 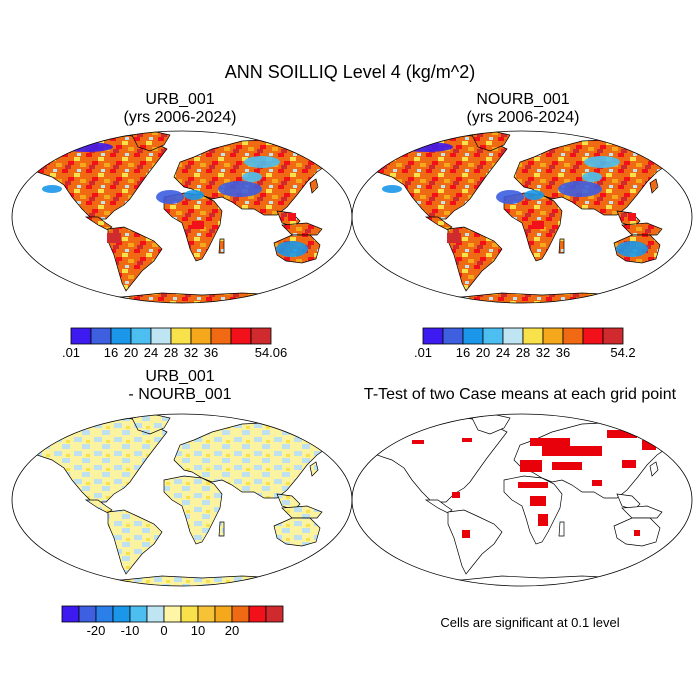 I want to click on panel-urb-title: URB_001 (yrs 2006-2024), so click(x=180, y=109).